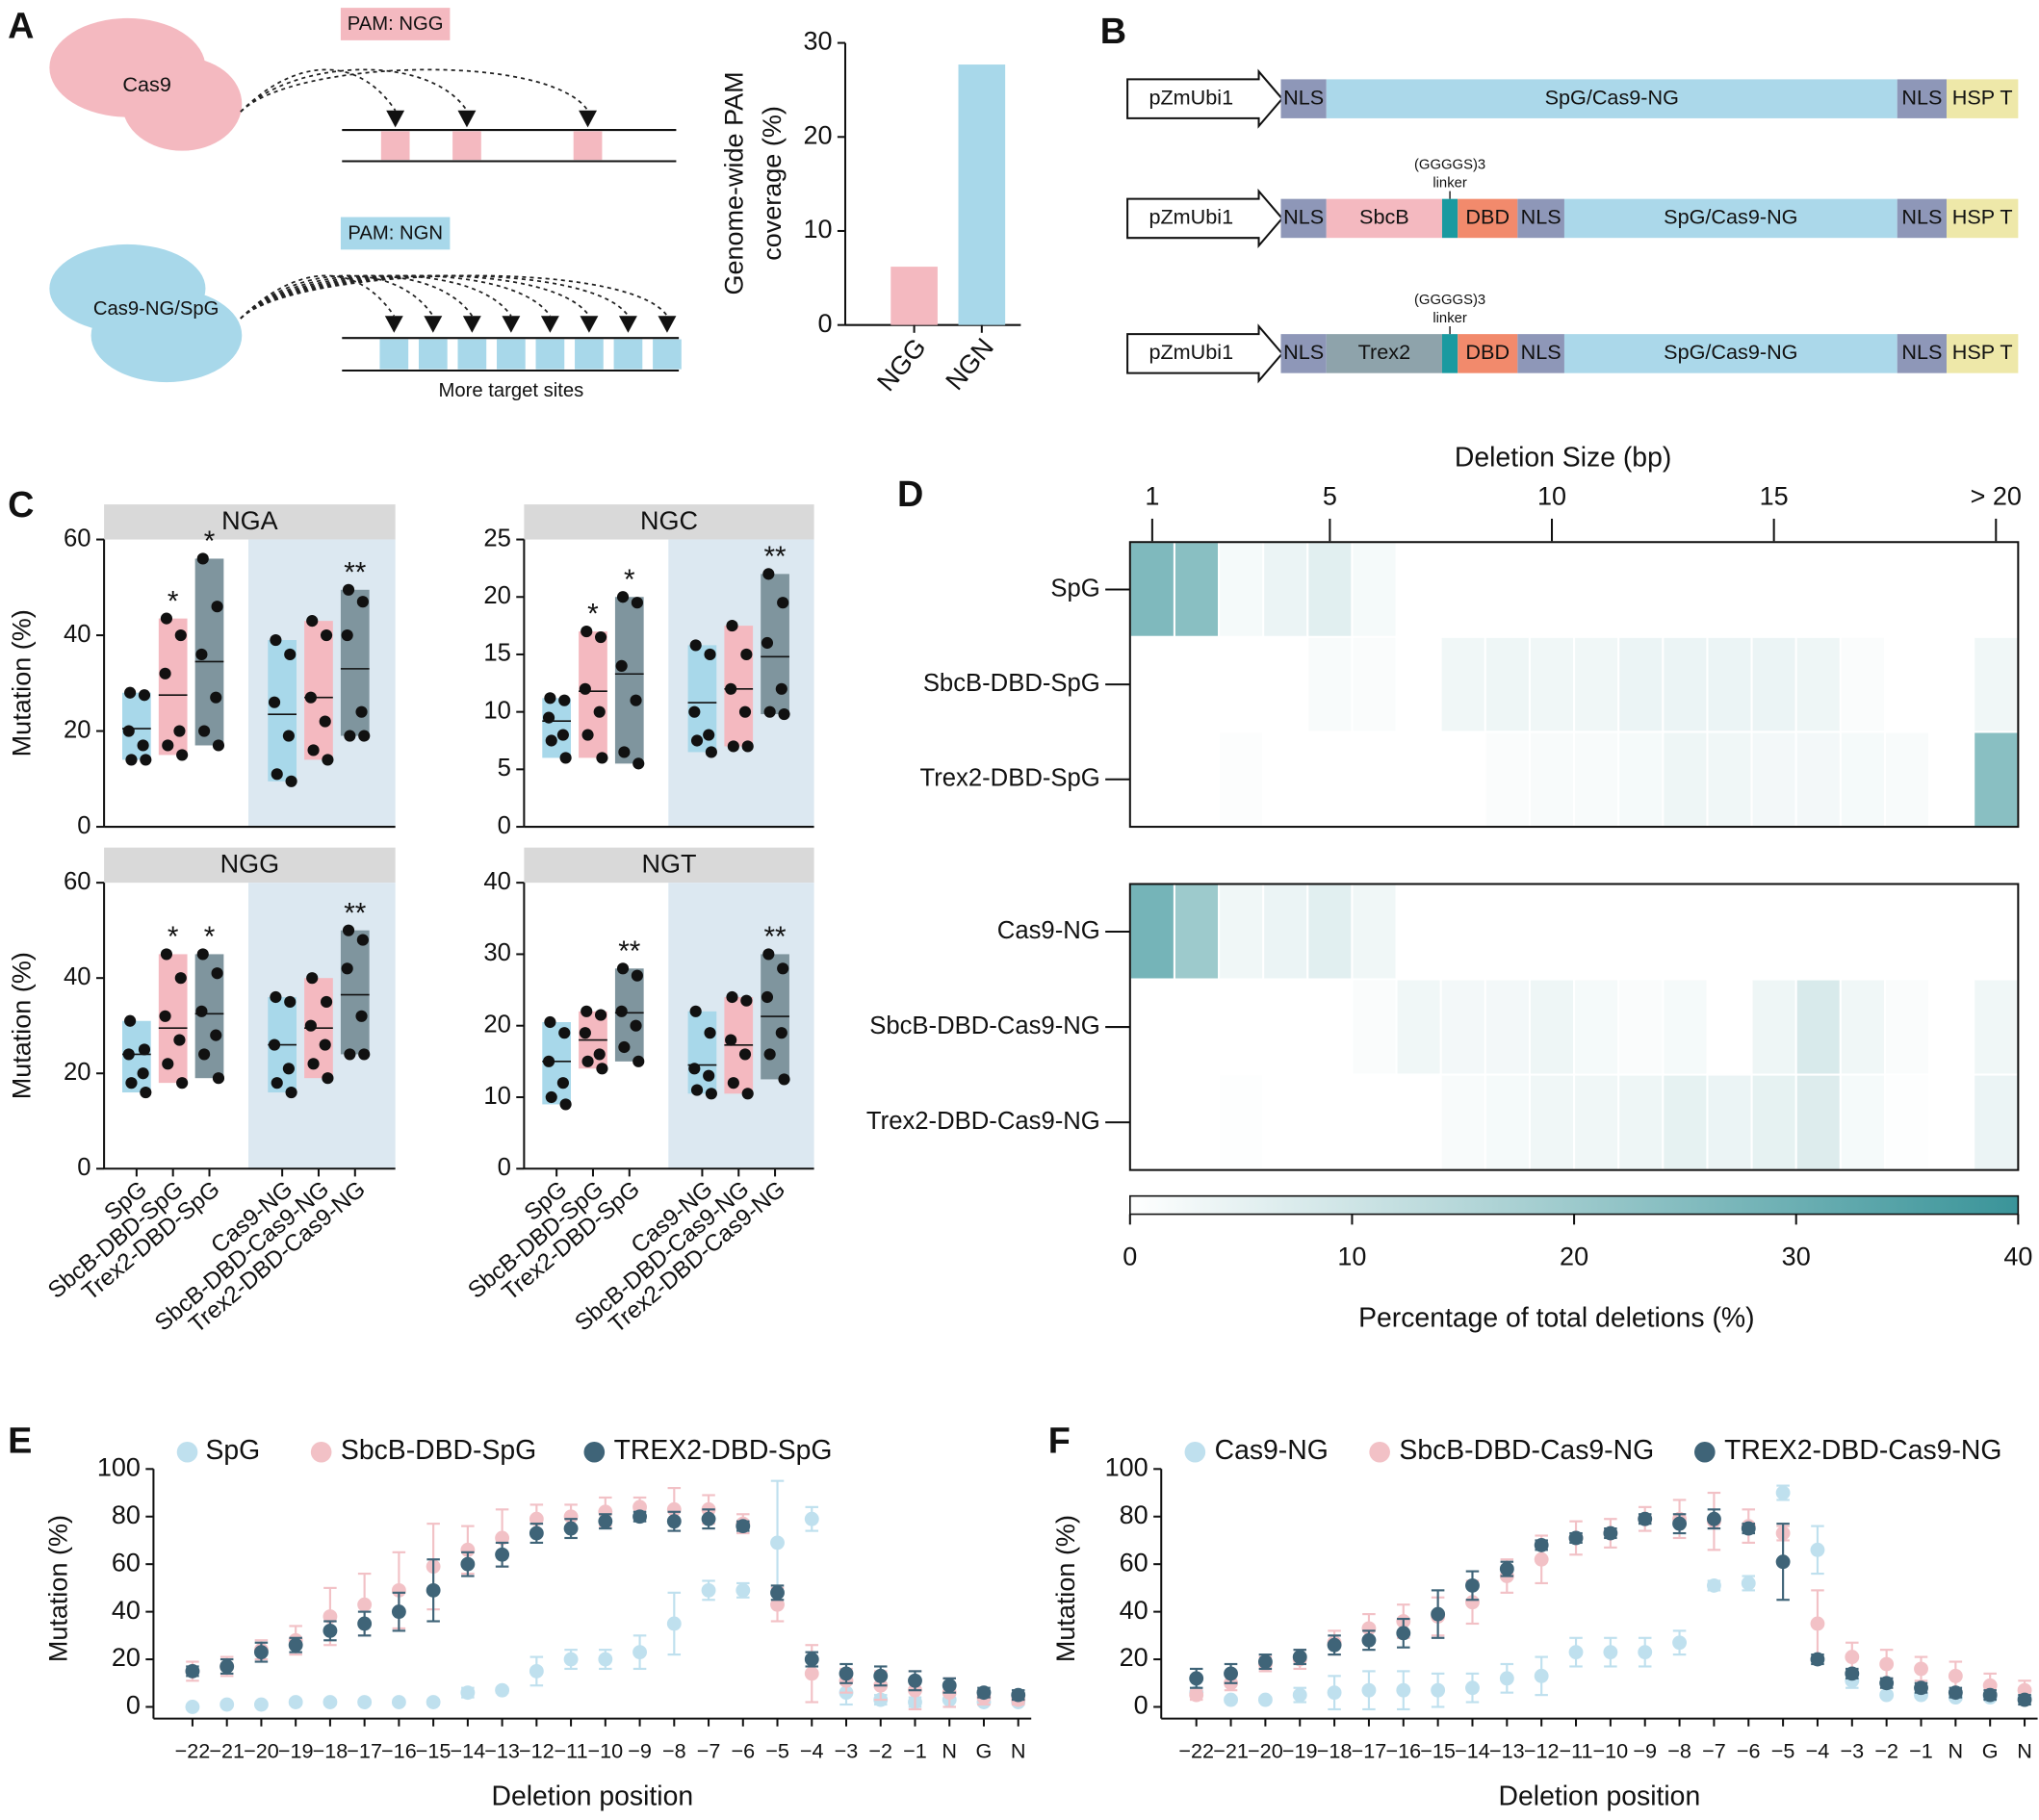  Describe the element at coordinates (592, 1797) in the screenshot. I see `x-axis-label: Deletion position` at that location.